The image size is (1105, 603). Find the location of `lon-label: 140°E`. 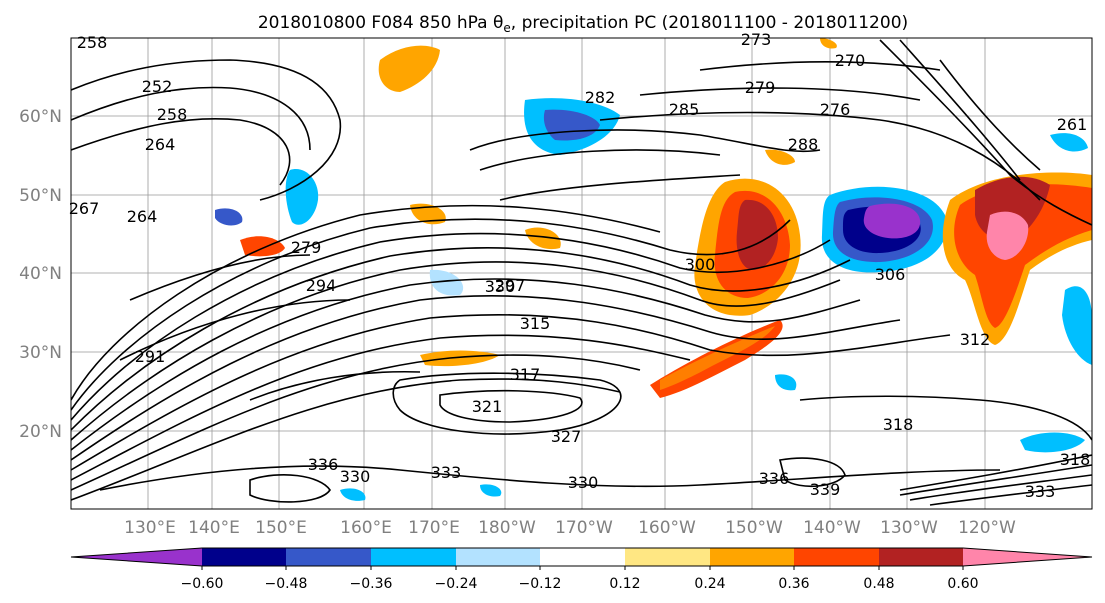

lon-label: 140°E is located at coordinates (214, 528).